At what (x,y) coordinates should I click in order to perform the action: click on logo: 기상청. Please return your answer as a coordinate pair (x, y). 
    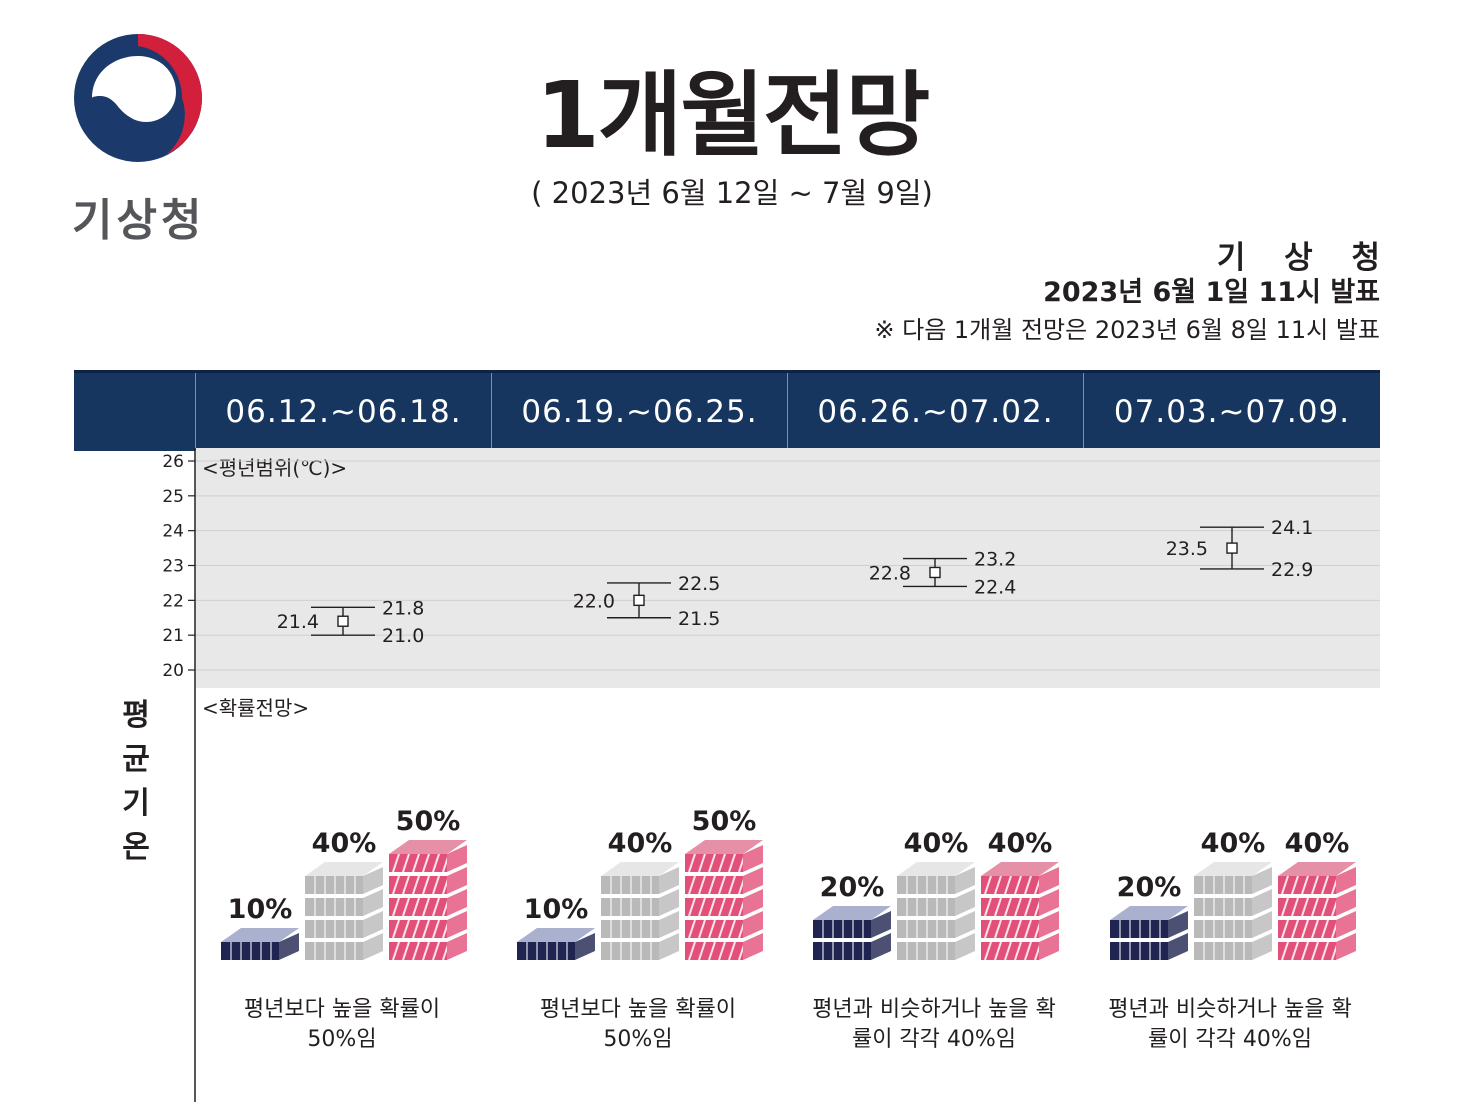
    Looking at the image, I should click on (140, 140).